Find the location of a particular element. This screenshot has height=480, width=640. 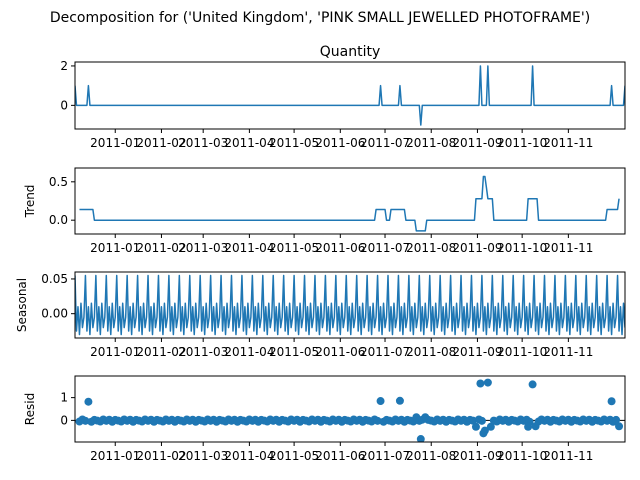

trend-xtick-label: 2011-11 is located at coordinates (568, 248).